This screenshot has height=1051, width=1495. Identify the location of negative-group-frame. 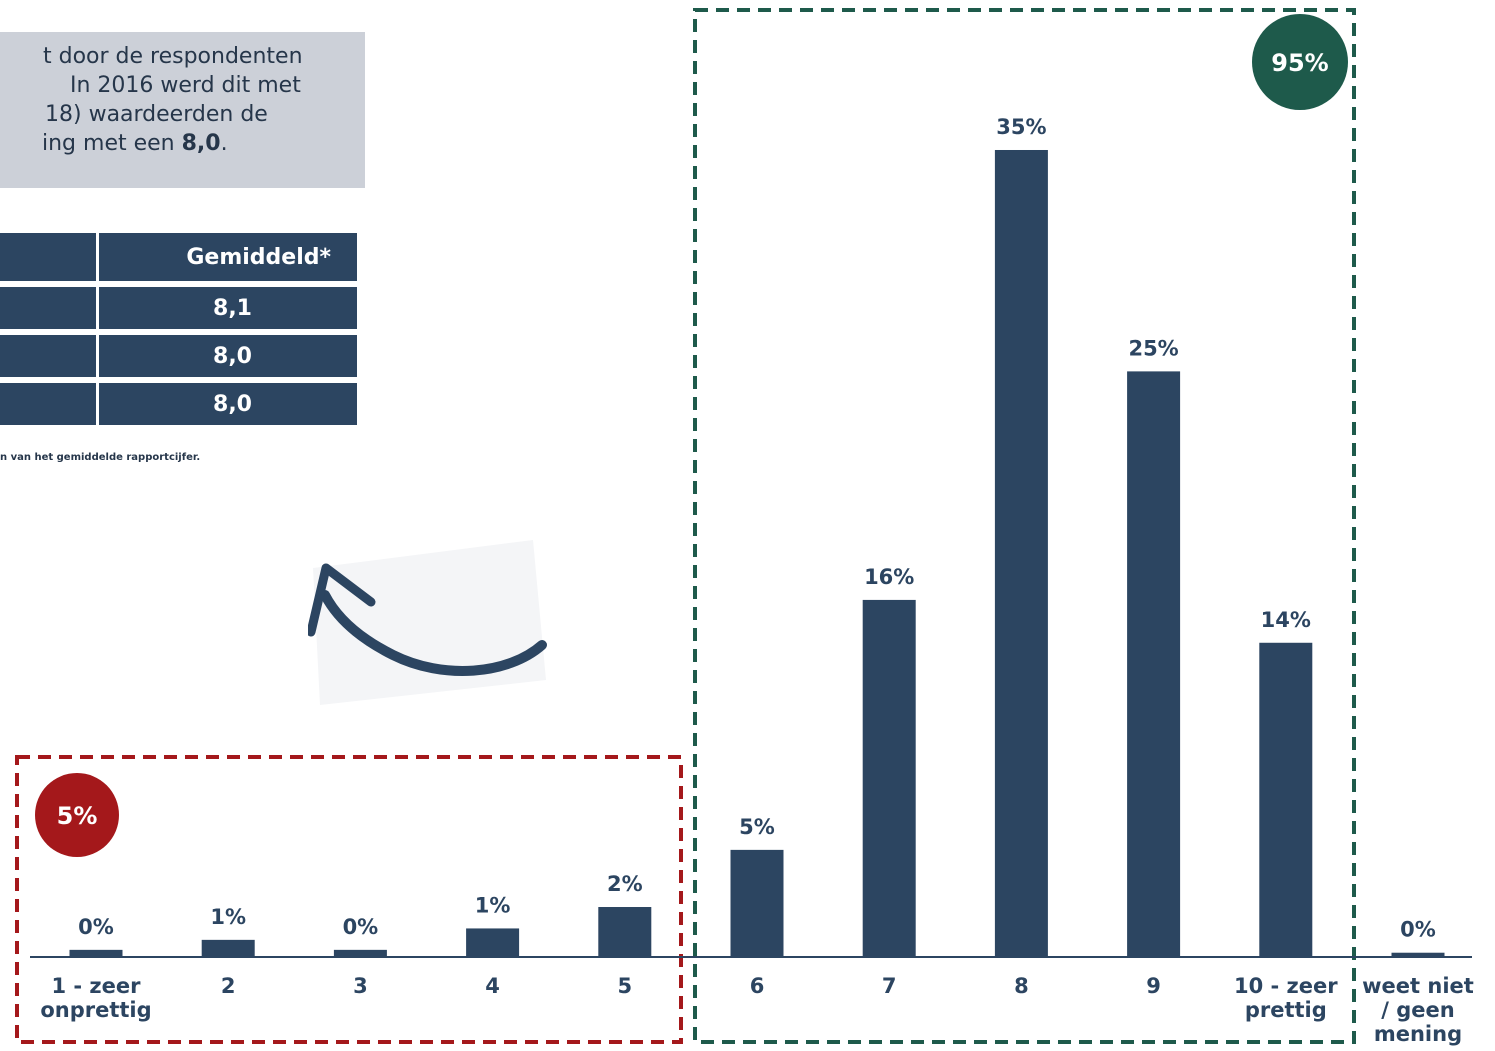
(349, 899).